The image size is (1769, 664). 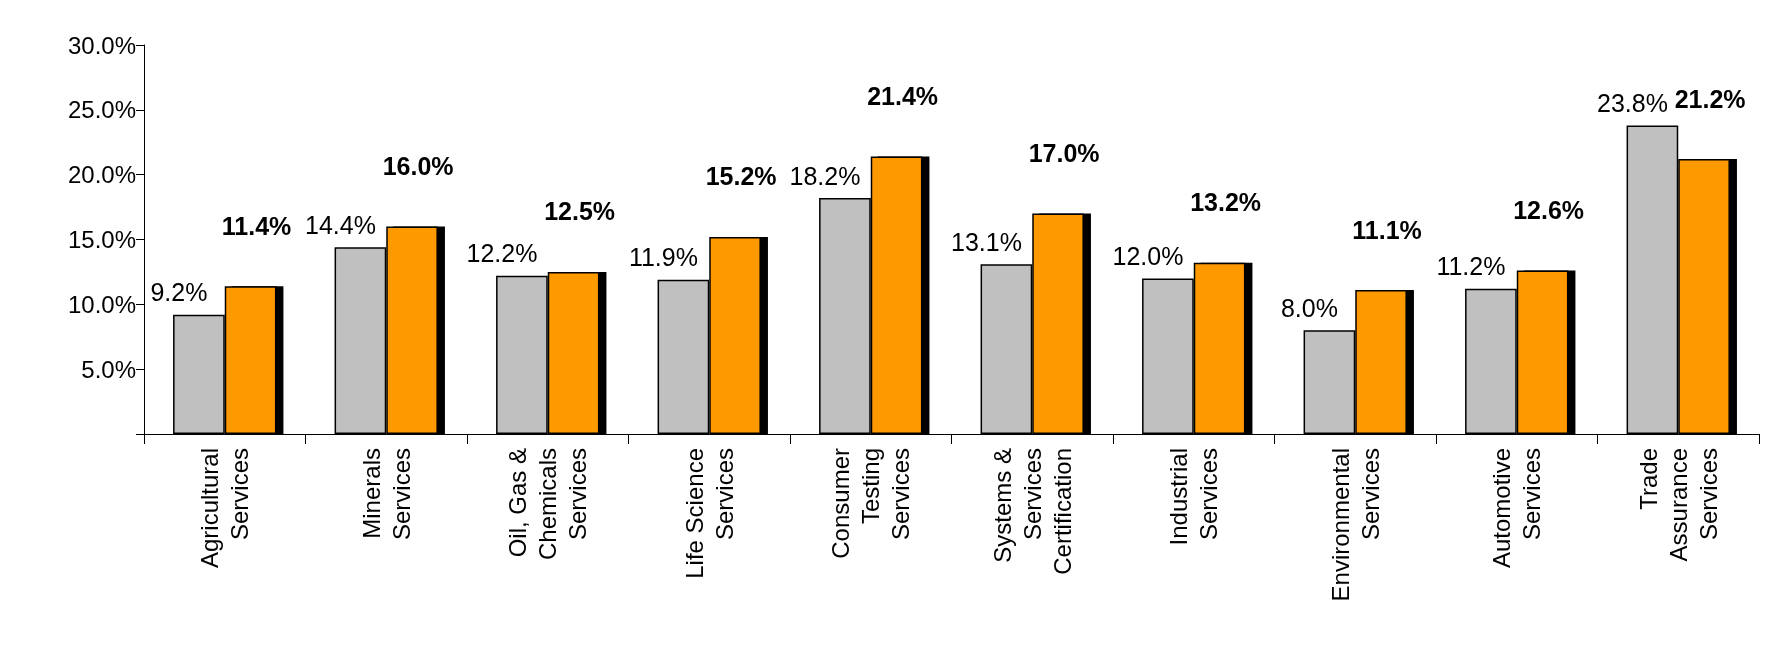 What do you see at coordinates (101, 110) in the screenshot?
I see `y-tick-label: 25.0%` at bounding box center [101, 110].